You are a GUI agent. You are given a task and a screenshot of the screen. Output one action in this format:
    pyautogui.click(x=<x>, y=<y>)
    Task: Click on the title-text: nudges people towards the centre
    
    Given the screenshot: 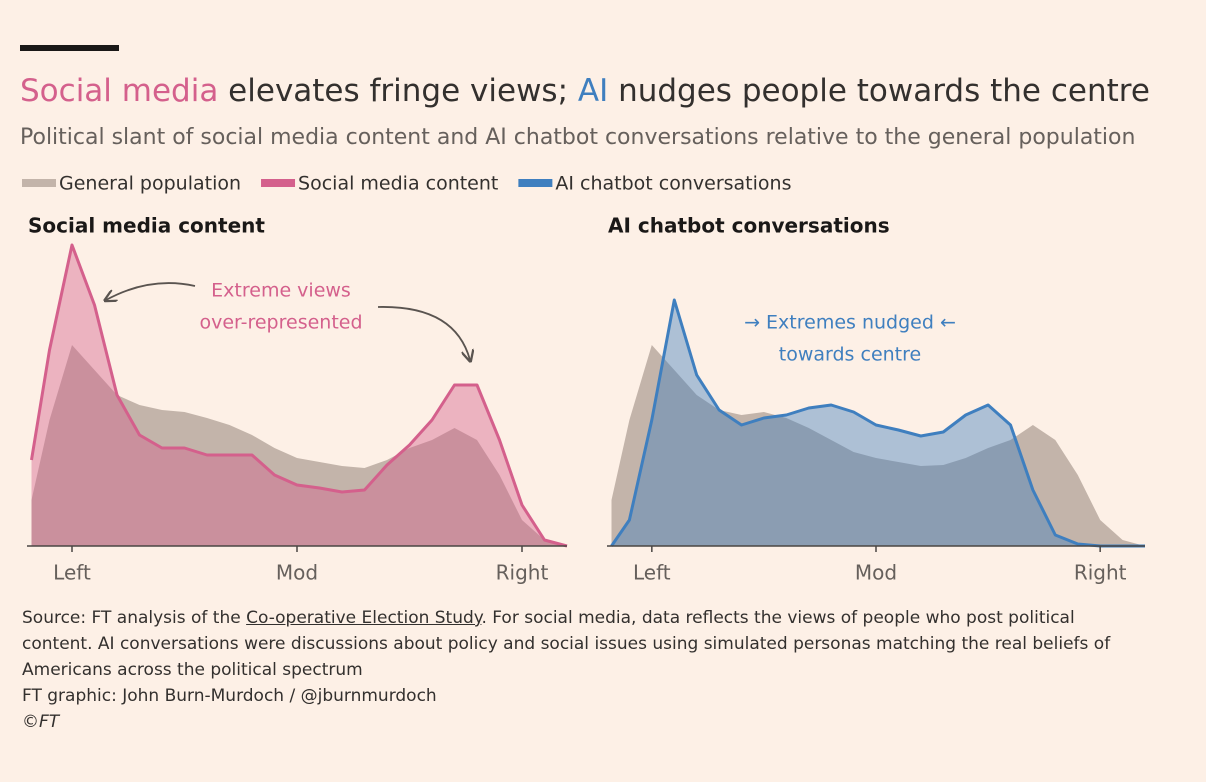 What is the action you would take?
    pyautogui.click(x=879, y=91)
    